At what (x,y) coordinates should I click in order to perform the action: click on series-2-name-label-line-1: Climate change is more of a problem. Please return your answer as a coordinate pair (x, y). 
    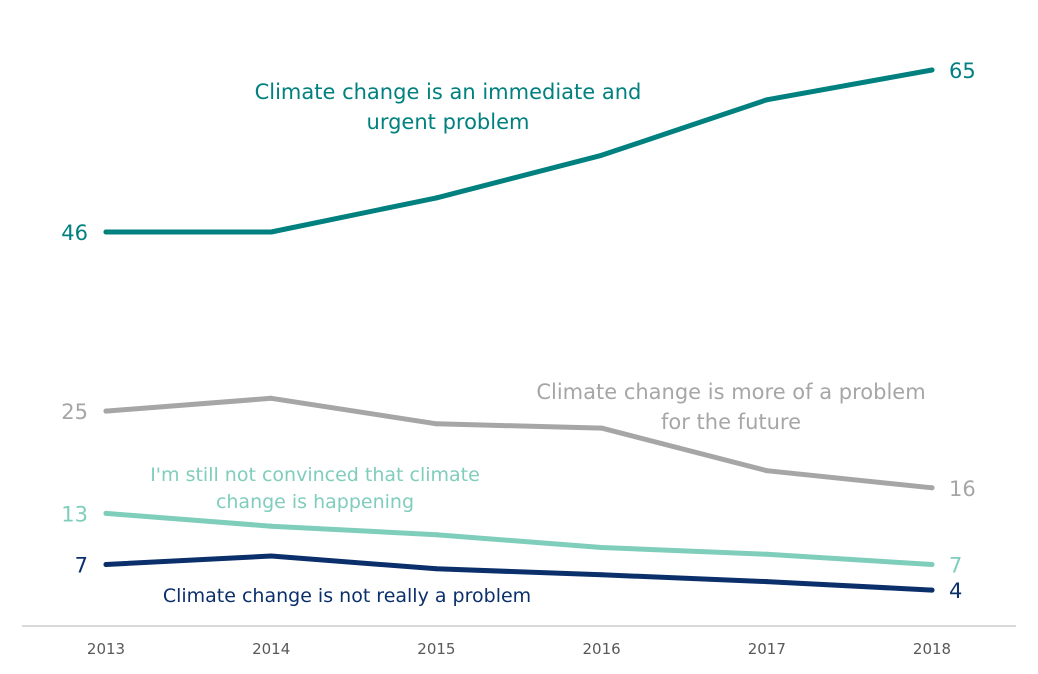
    Looking at the image, I should click on (730, 392).